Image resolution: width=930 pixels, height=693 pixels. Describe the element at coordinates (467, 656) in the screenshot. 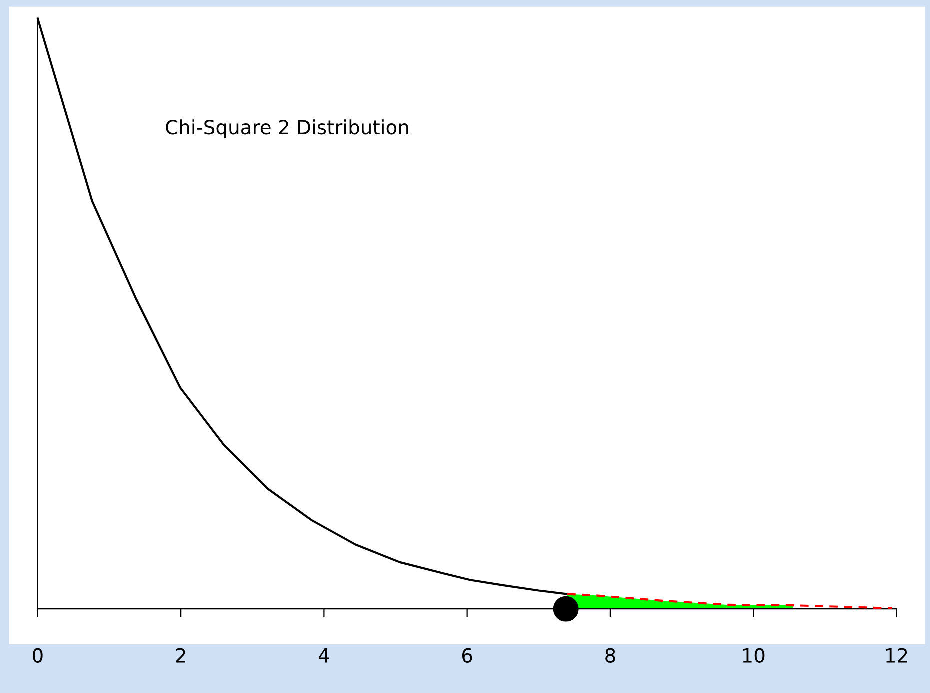

I see `x-tick-label: 6` at that location.